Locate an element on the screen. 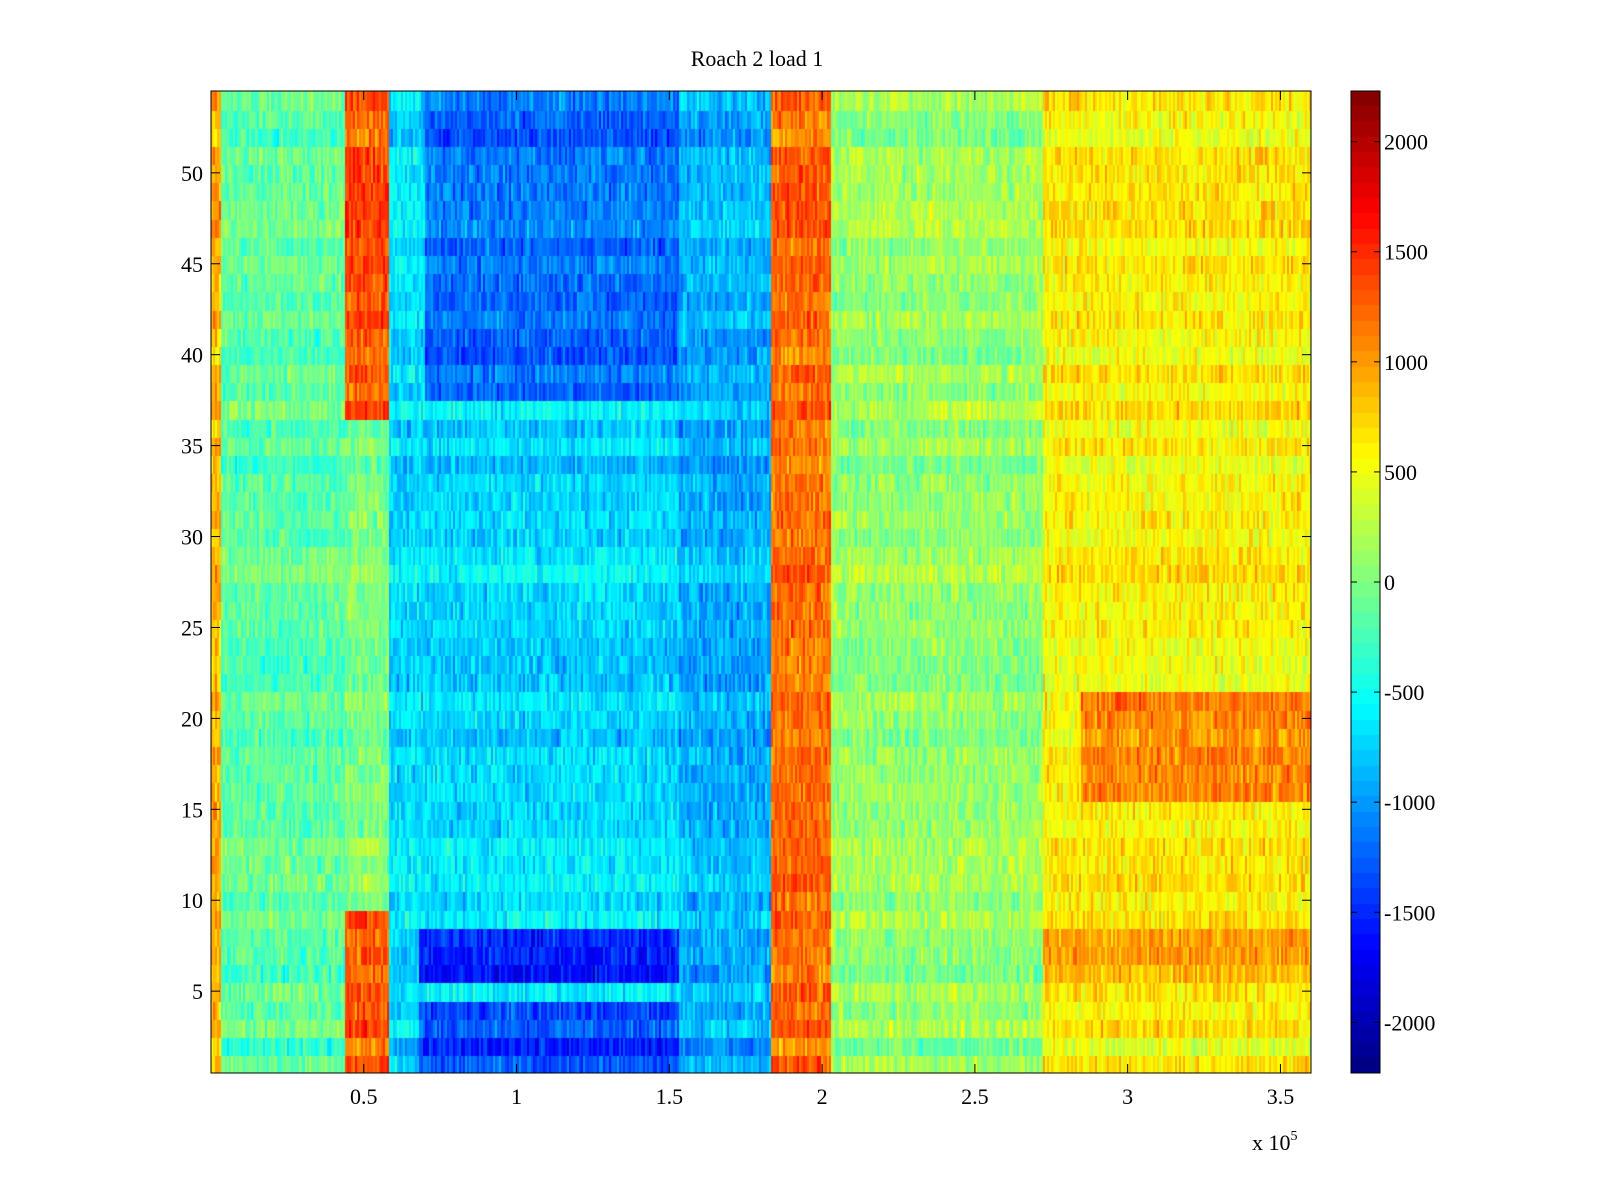  x-axis-exponent: x 105 is located at coordinates (1275, 1142).